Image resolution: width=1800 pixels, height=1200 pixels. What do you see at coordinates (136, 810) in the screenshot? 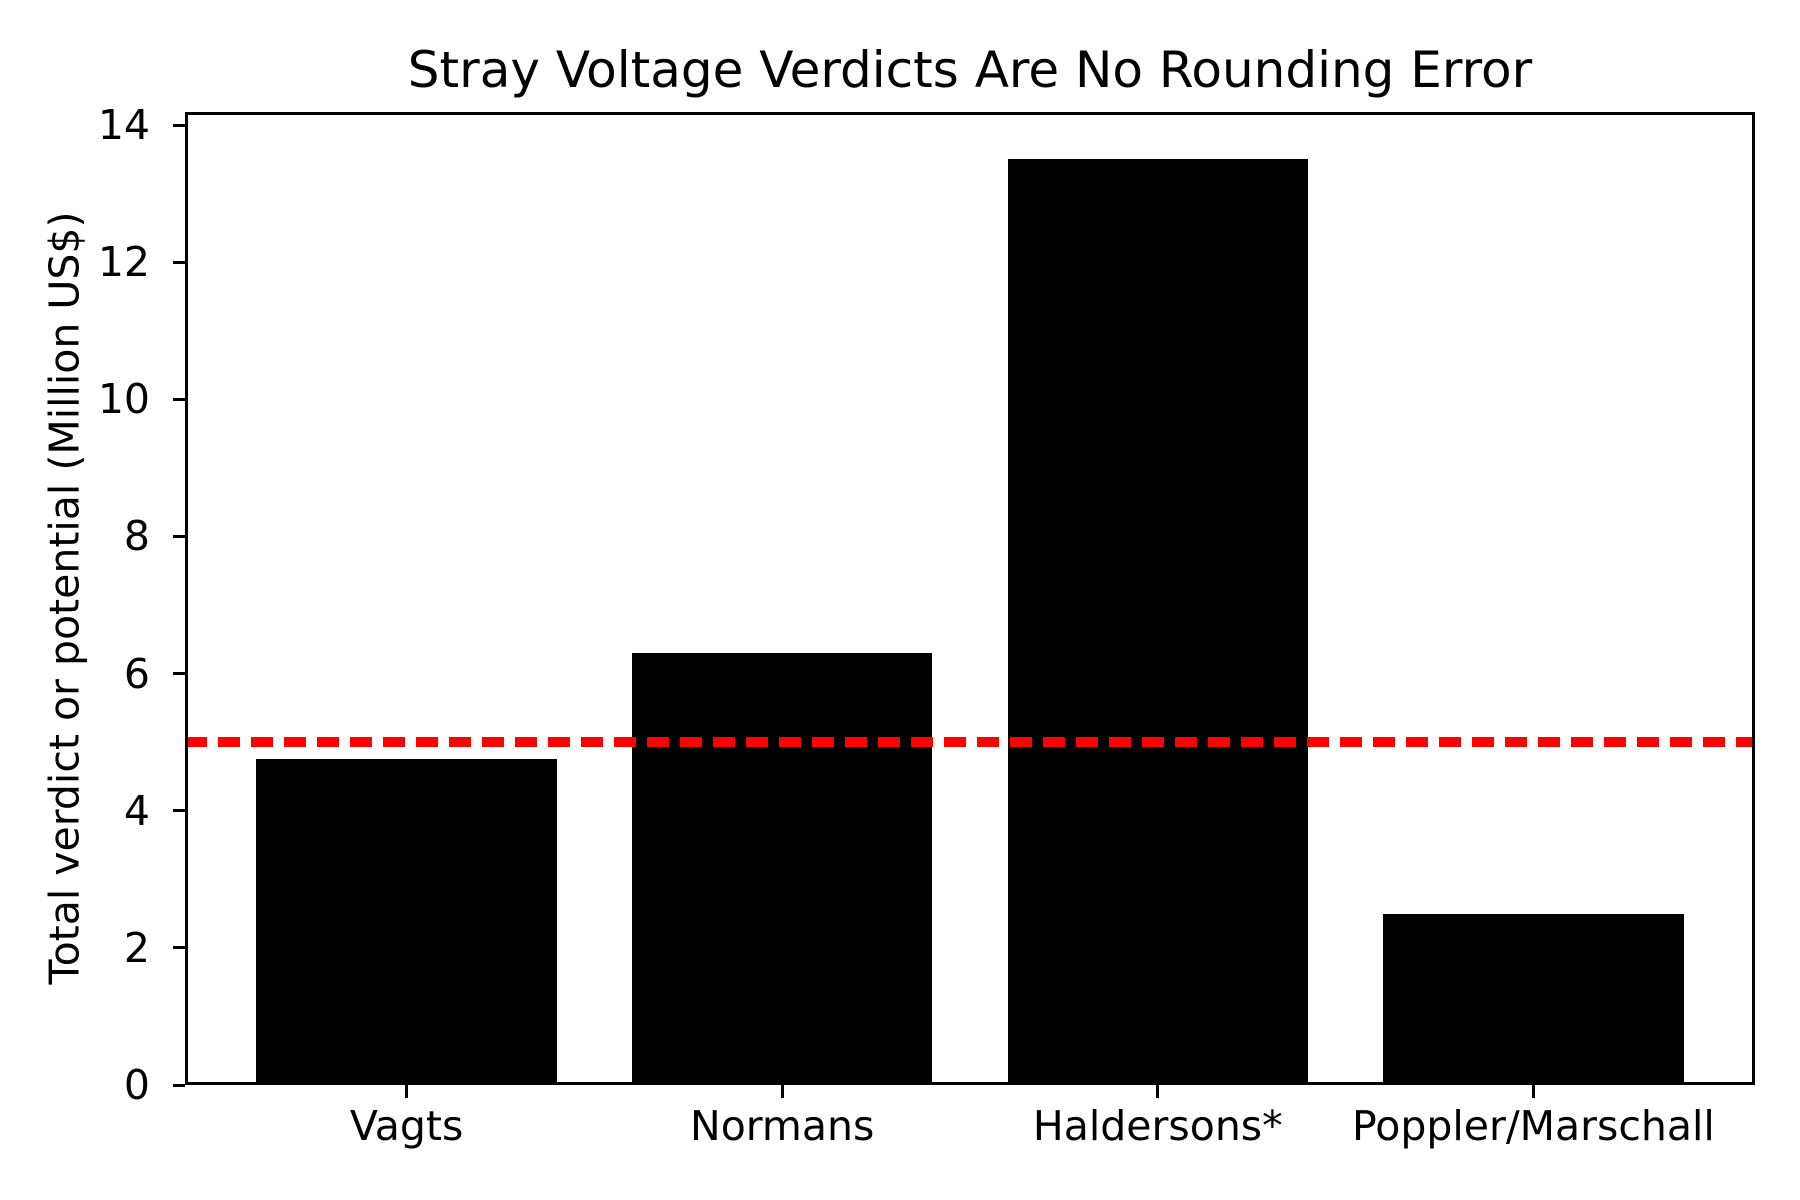
I see `y-tick-label: 4` at bounding box center [136, 810].